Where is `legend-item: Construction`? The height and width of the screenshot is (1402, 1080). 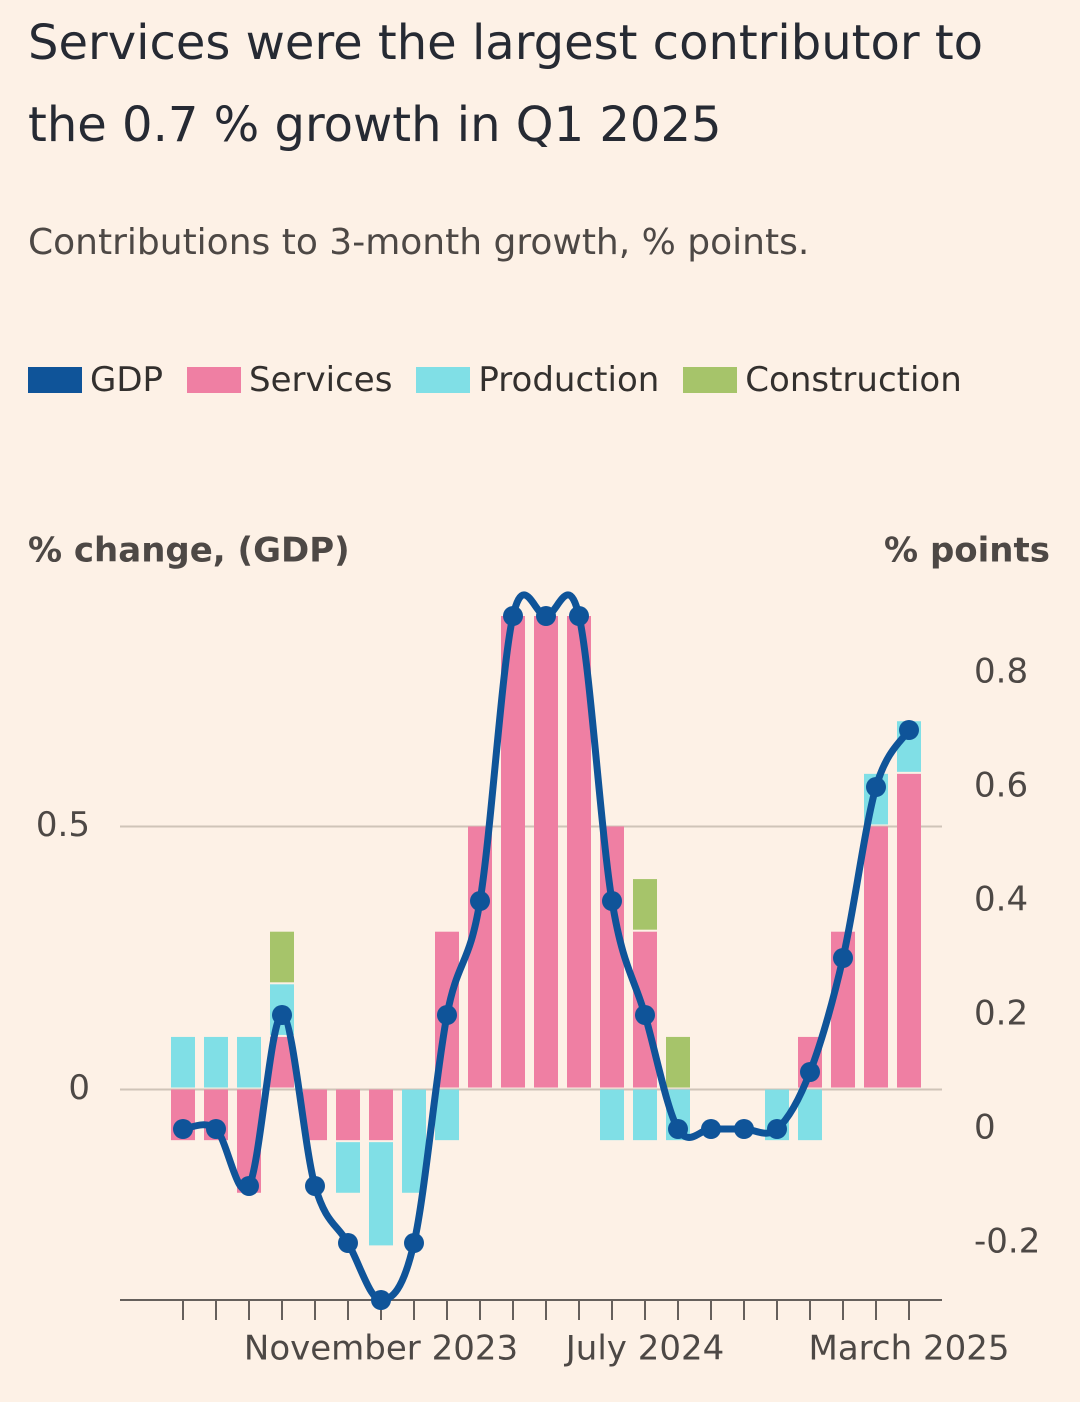 legend-item: Construction is located at coordinates (822, 380).